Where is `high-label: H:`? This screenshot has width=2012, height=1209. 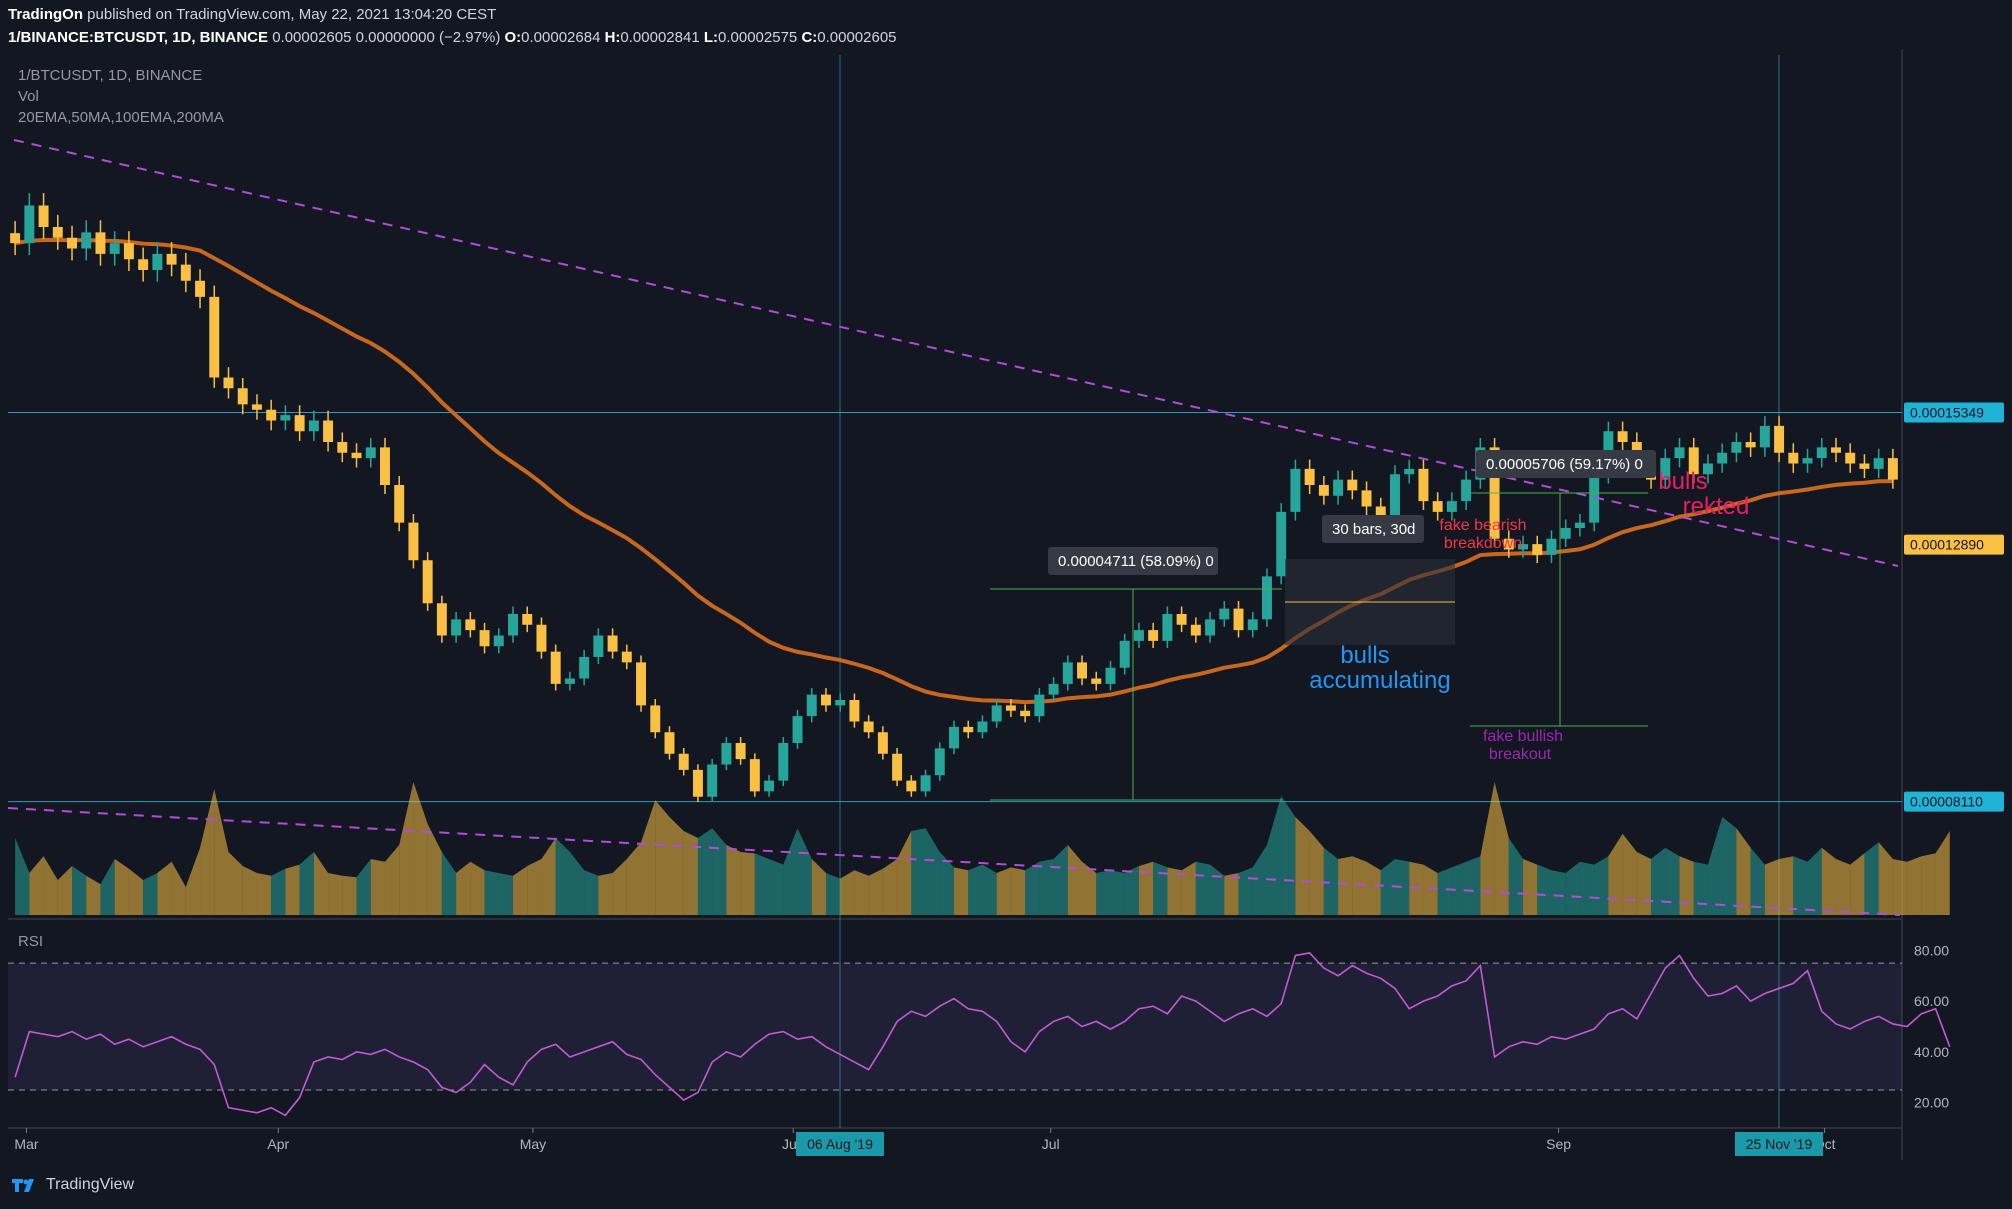
high-label: H: is located at coordinates (612, 37).